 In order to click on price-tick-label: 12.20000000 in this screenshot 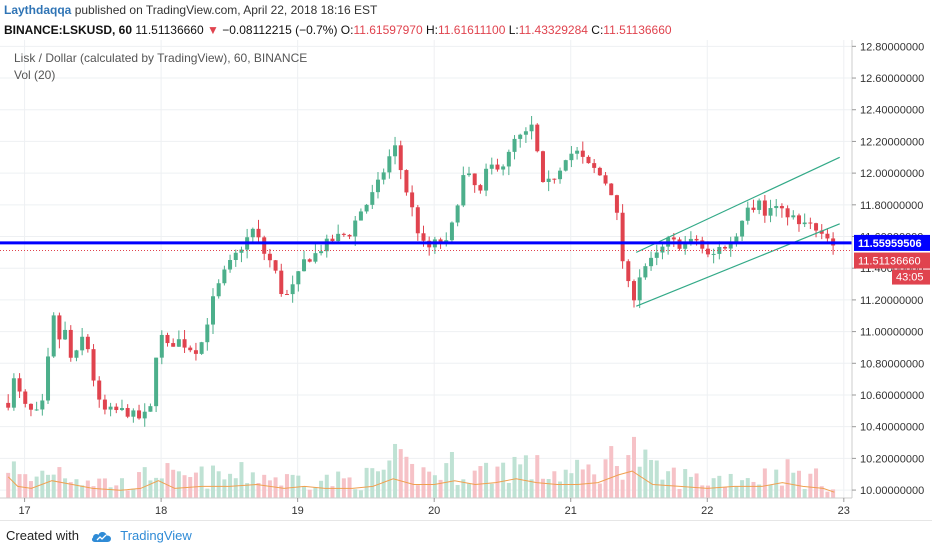, I will do `click(892, 142)`.